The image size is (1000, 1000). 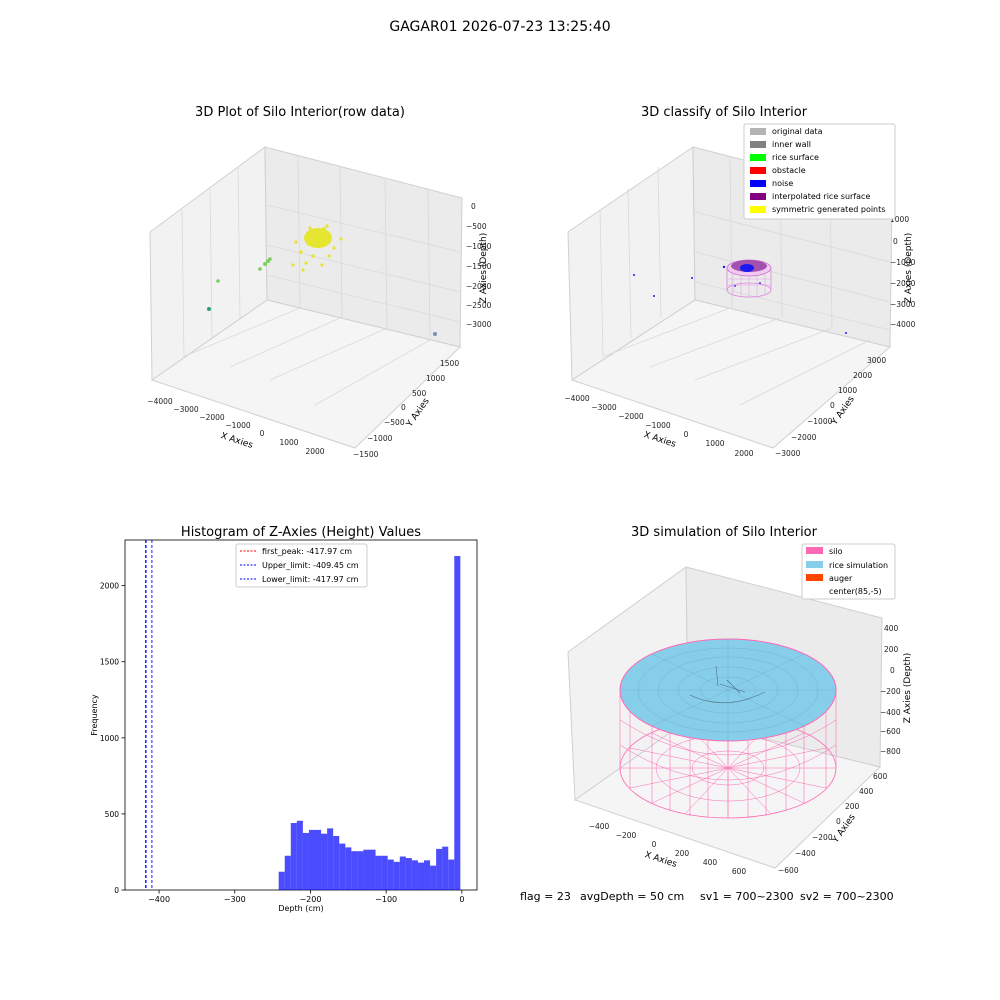 I want to click on svg-text: −4000, so click(x=577, y=398).